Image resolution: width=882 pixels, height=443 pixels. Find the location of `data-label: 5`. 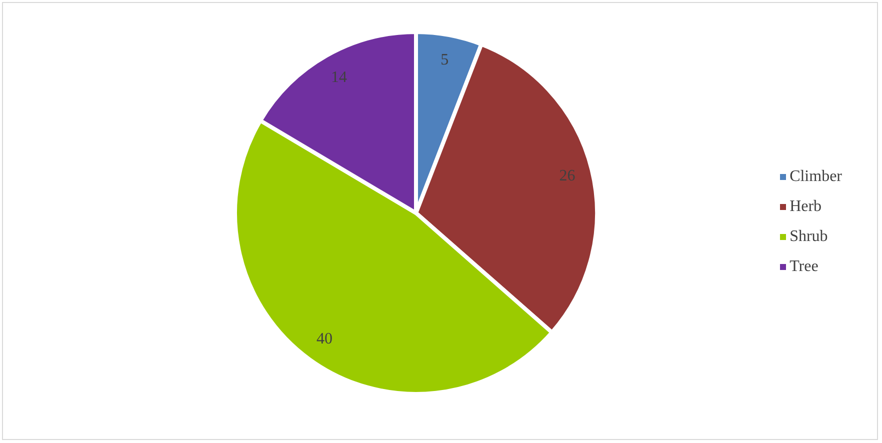

data-label: 5 is located at coordinates (444, 59).